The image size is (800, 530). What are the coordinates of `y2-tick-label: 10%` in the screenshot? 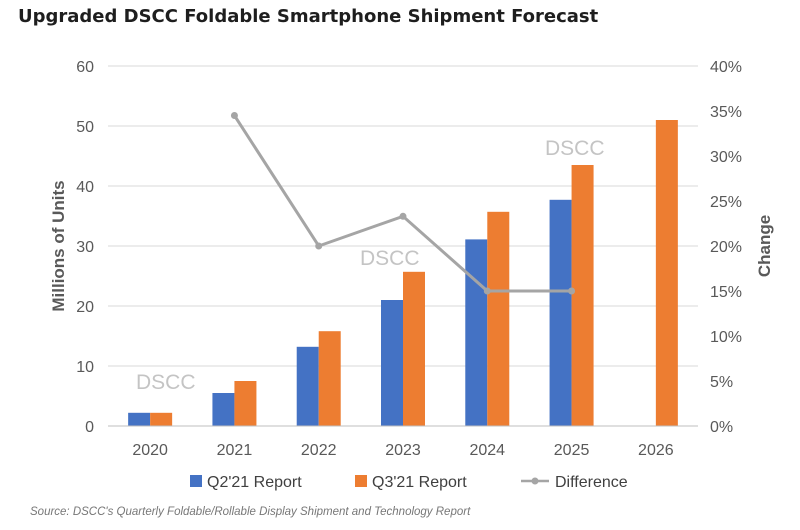 It's located at (726, 337).